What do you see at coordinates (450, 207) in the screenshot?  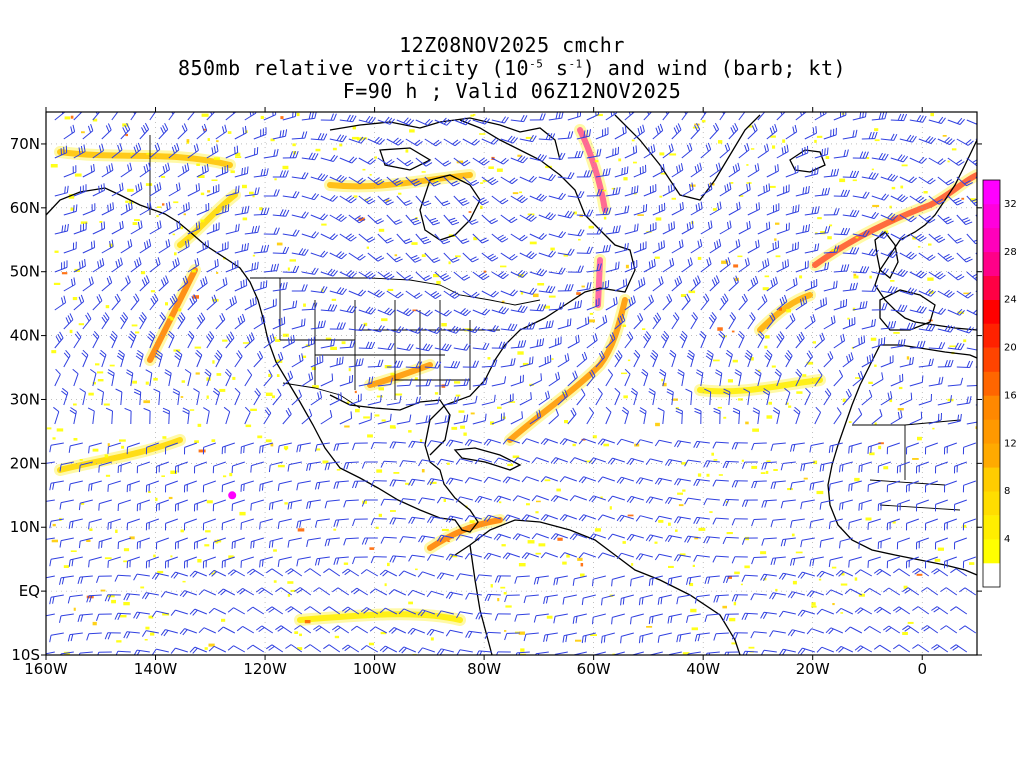 I see `hudson-bay-coast` at bounding box center [450, 207].